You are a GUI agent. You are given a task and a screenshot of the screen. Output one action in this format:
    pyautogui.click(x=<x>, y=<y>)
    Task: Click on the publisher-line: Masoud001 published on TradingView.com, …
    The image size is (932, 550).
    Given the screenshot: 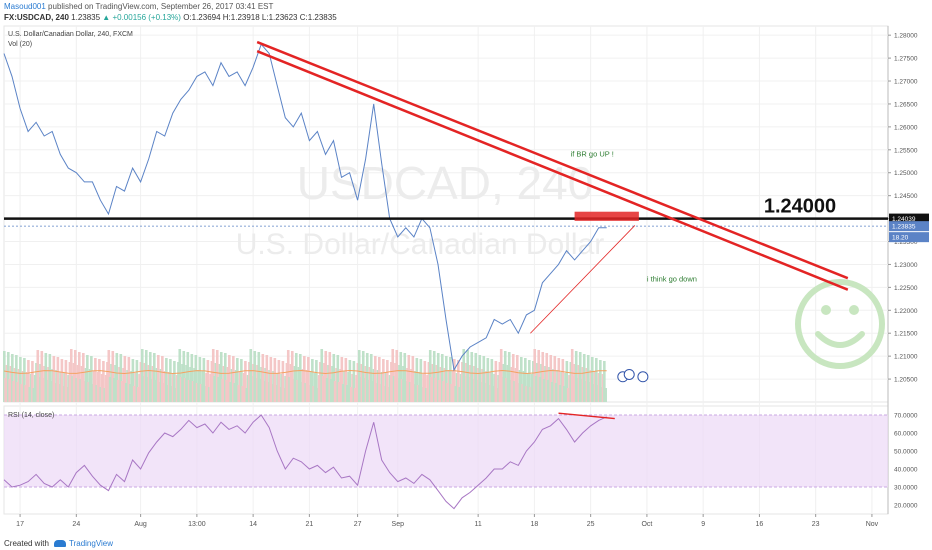 What is the action you would take?
    pyautogui.click(x=138, y=6)
    